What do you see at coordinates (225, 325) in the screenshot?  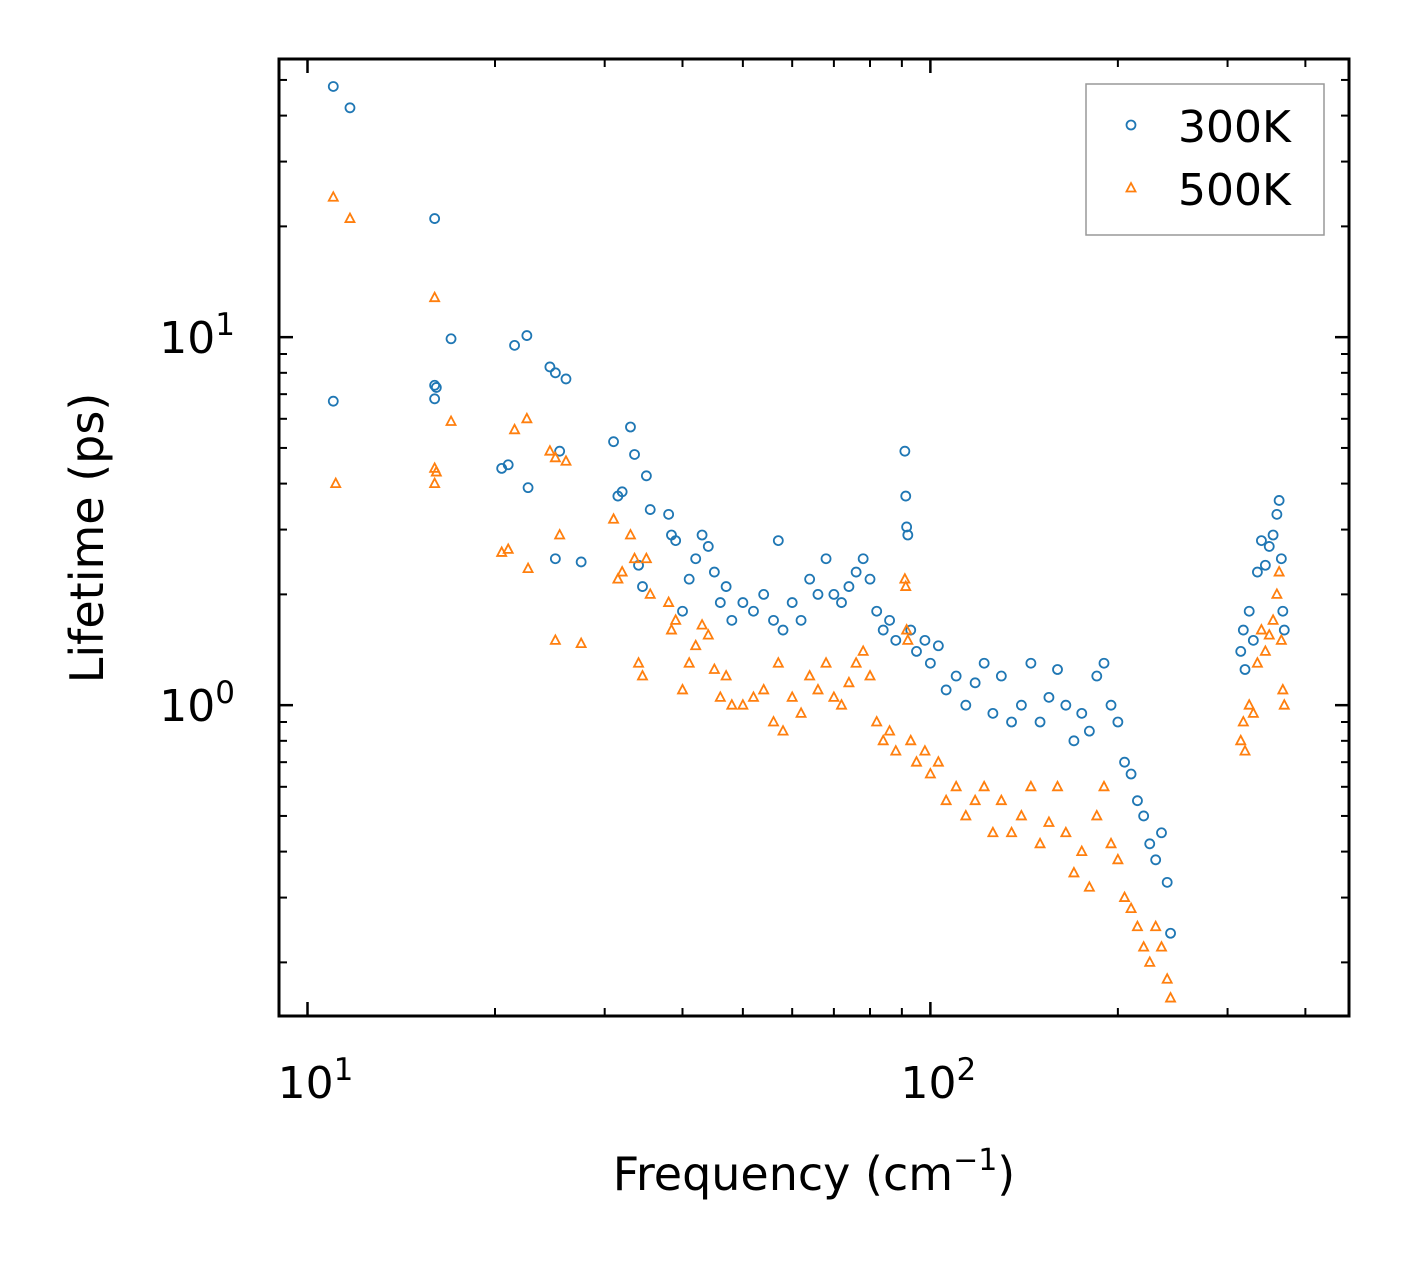 I see `y-tick-label-10-1-exp: 1` at bounding box center [225, 325].